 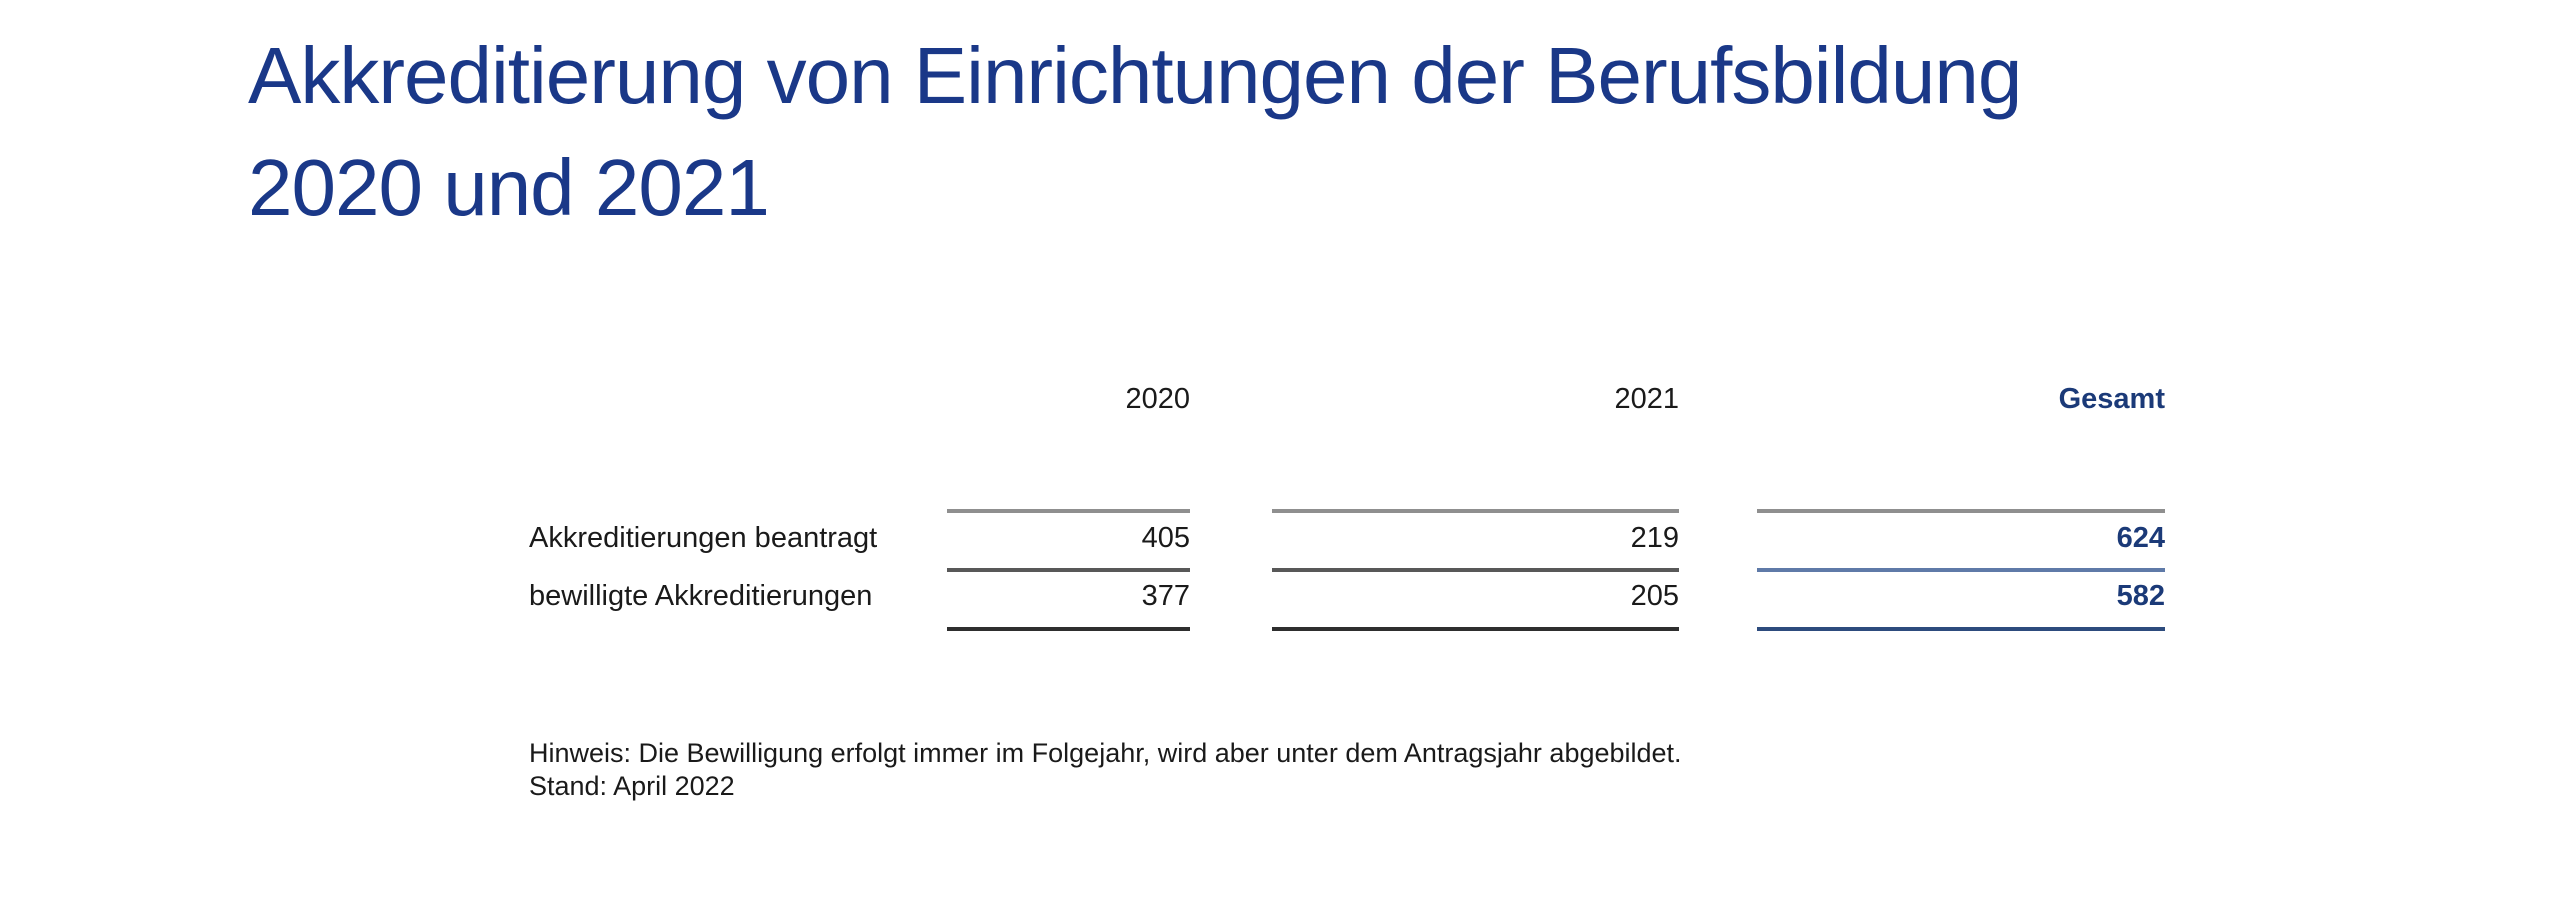 I want to click on rule-top-col-gesamt, so click(x=1961, y=511).